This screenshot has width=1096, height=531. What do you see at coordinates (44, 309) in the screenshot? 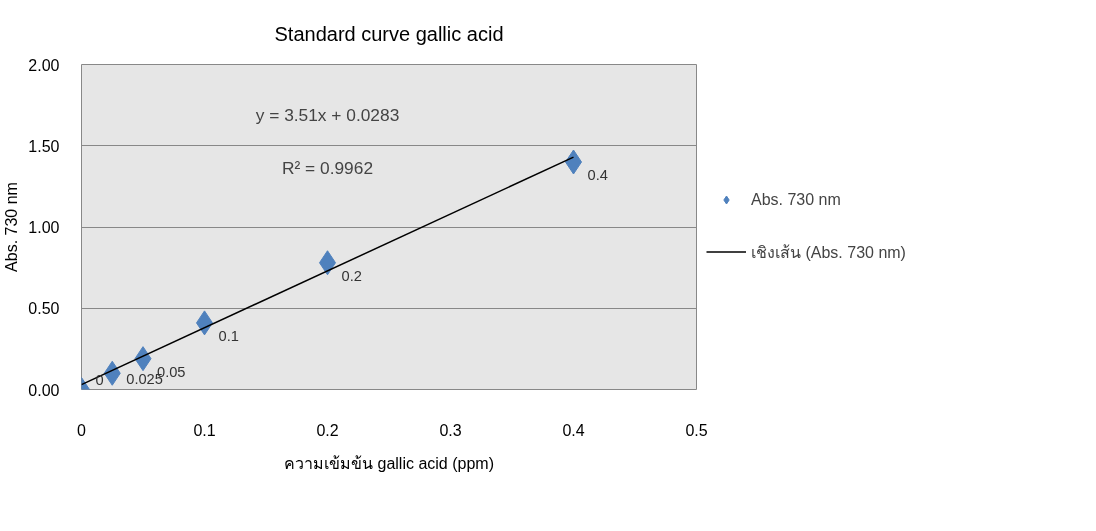
I see `y-tick-label: 0.50` at bounding box center [44, 309].